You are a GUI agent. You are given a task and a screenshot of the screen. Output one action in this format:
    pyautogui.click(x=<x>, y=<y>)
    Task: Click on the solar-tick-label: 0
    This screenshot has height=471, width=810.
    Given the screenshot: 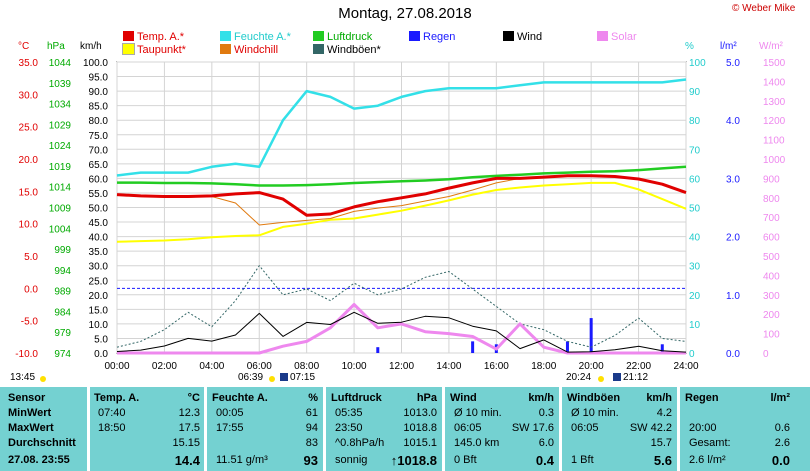 What is the action you would take?
    pyautogui.click(x=766, y=354)
    